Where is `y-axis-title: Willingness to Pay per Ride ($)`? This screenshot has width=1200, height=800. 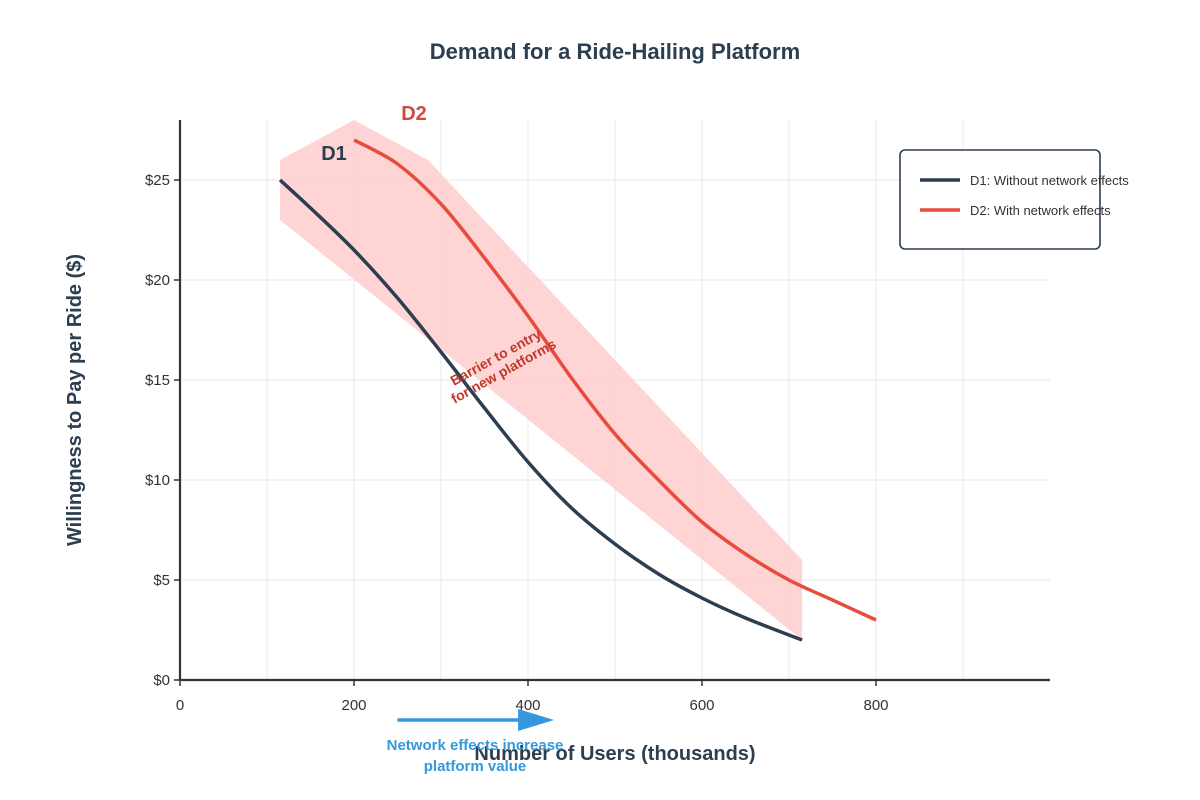
y-axis-title: Willingness to Pay per Ride ($) is located at coordinates (75, 400).